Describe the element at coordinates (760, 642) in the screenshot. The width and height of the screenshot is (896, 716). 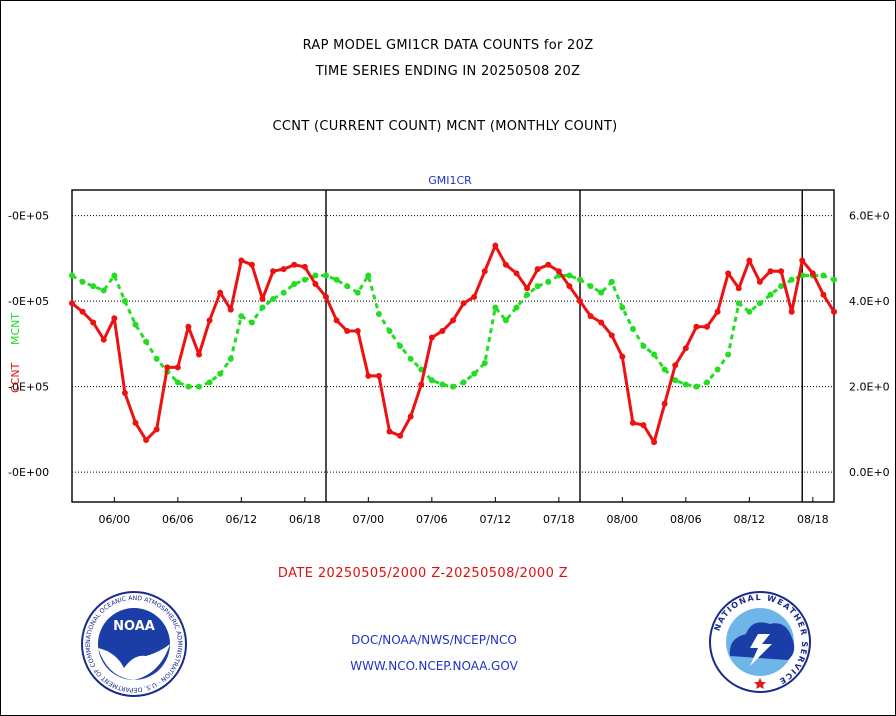
I see `nws-logo: NATIONAL WEATHER SERVICE` at that location.